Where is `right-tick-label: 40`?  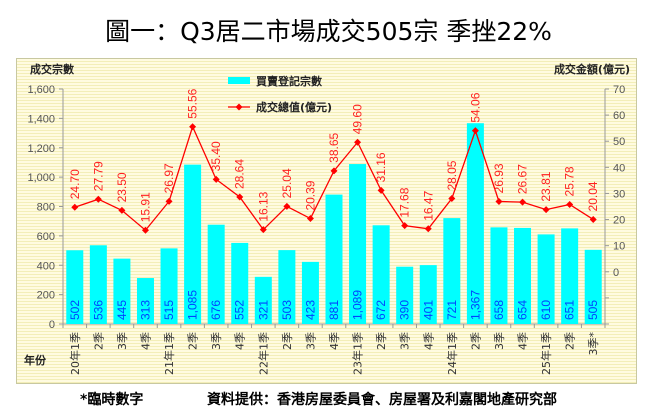 right-tick-label: 40 is located at coordinates (619, 168).